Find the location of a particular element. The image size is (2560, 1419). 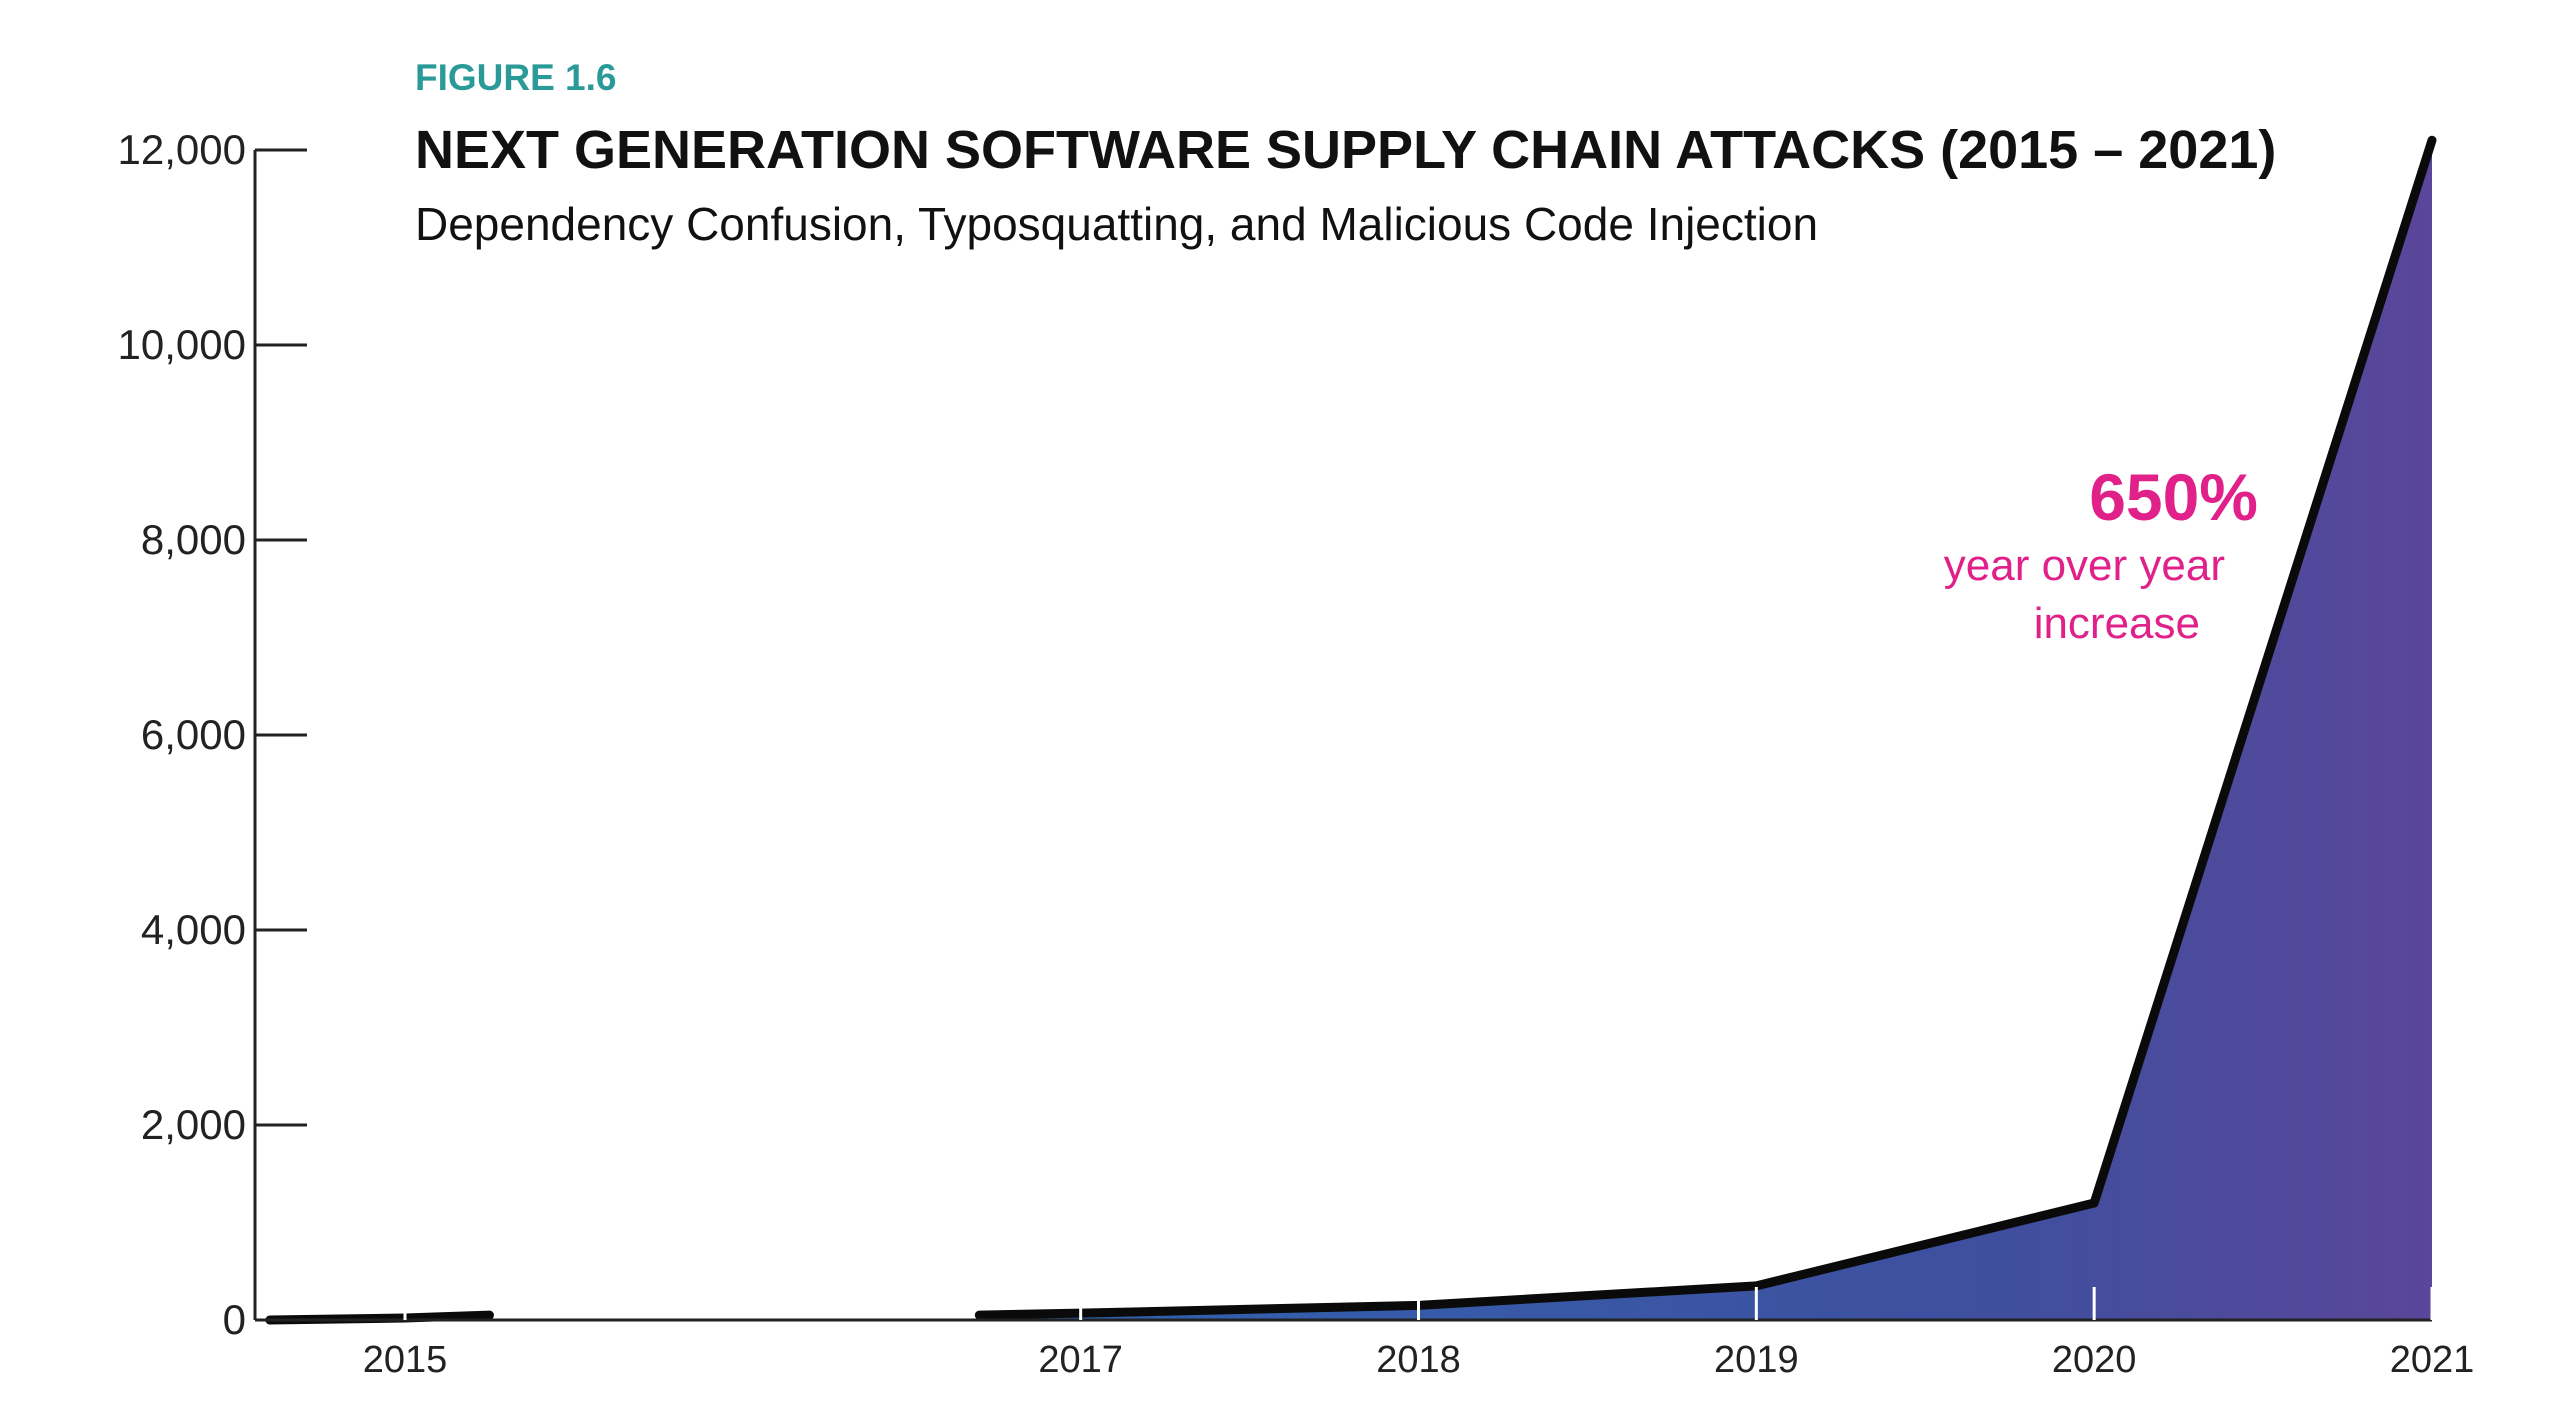

y-tick-label-6: 12,000 is located at coordinates (182, 149).